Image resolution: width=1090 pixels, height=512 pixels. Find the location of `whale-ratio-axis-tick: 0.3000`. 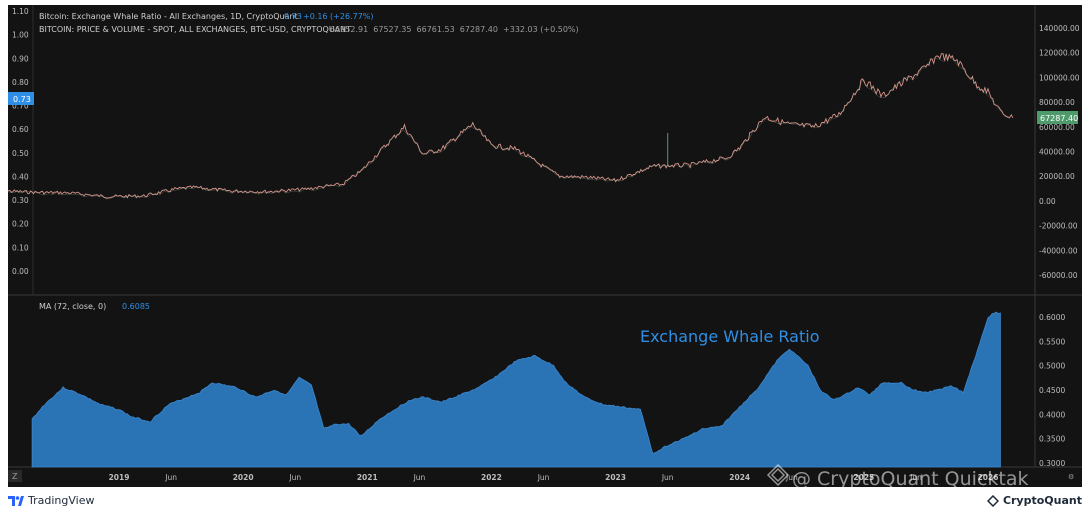

whale-ratio-axis-tick: 0.3000 is located at coordinates (1052, 463).